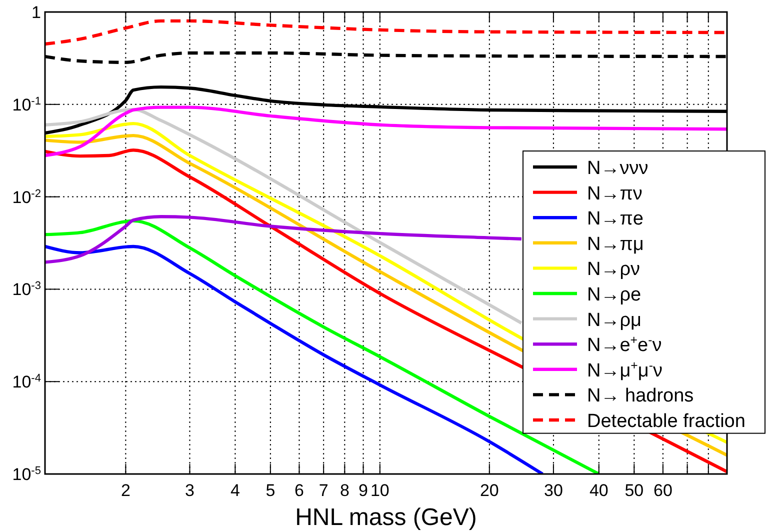 This screenshot has width=775, height=531. What do you see at coordinates (613, 269) in the screenshot?
I see `legend-label: N→ρν` at bounding box center [613, 269].